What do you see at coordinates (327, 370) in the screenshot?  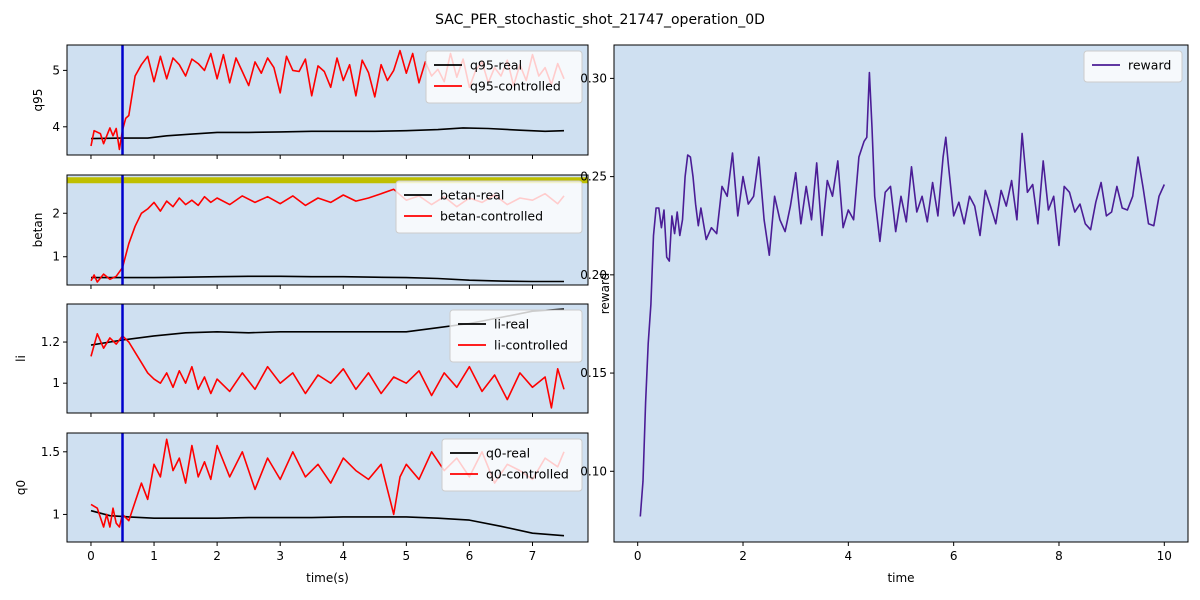 I see `series-line-li-controlled` at bounding box center [327, 370].